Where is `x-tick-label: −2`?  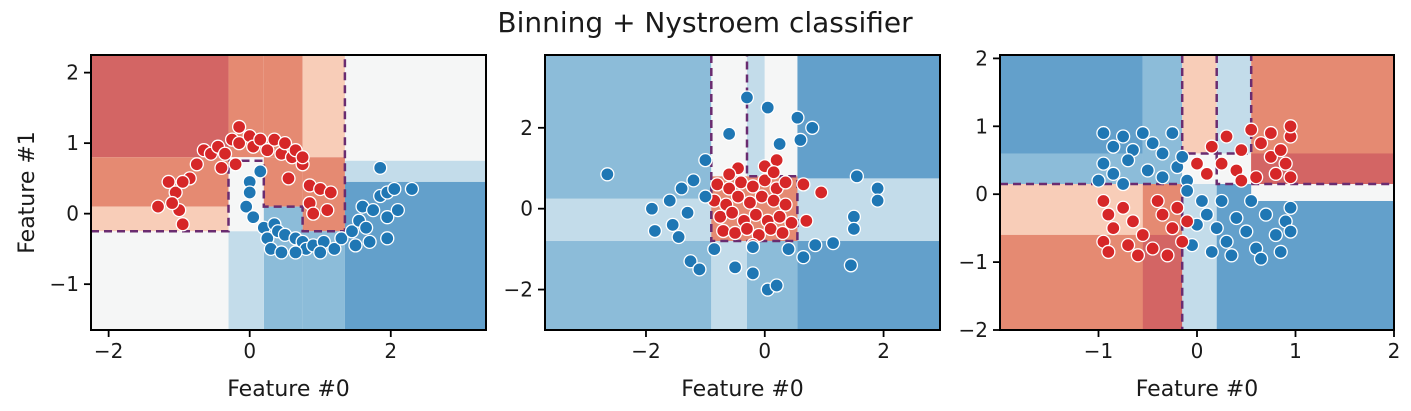 x-tick-label: −2 is located at coordinates (108, 351).